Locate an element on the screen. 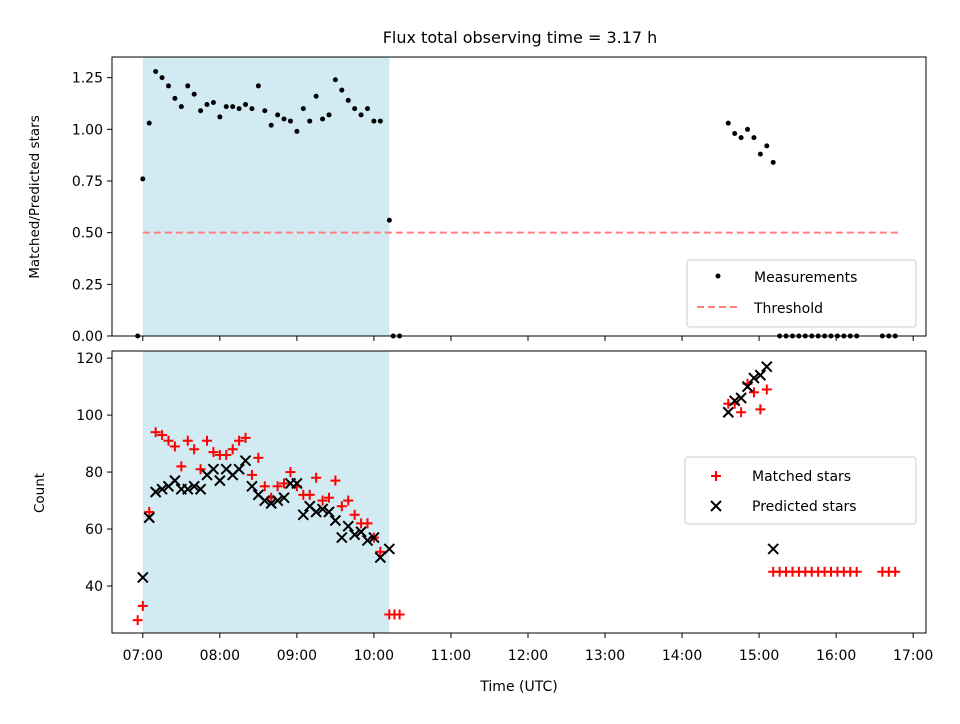 This screenshot has width=960, height=724. x-tick-label: 15:00 is located at coordinates (759, 656).